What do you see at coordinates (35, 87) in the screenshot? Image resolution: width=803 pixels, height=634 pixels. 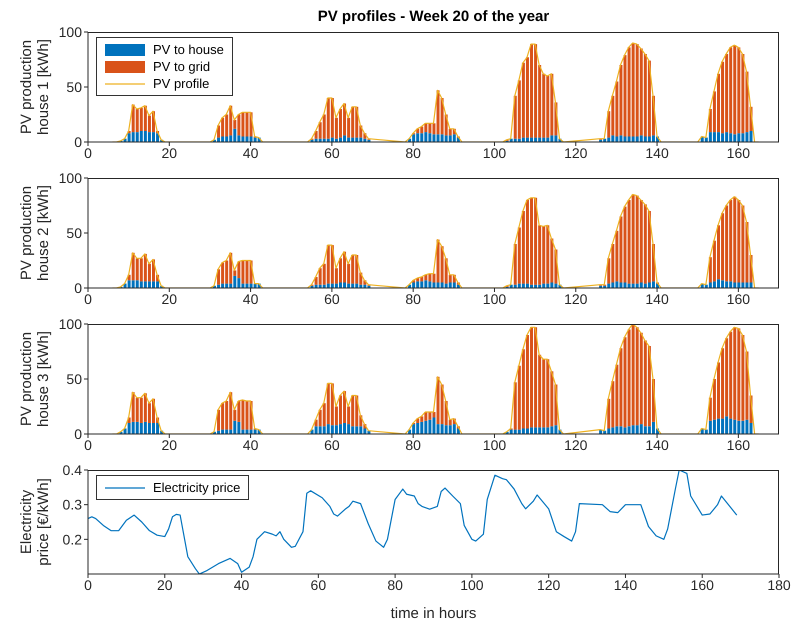 I see `y-axis-title: PV production house 1 [kWh]` at bounding box center [35, 87].